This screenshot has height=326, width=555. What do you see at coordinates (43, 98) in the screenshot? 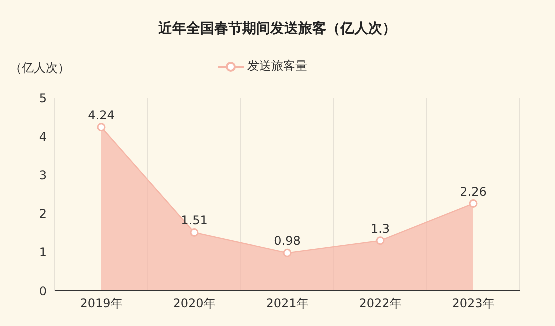
I see `y-tick-label: 5` at bounding box center [43, 98].